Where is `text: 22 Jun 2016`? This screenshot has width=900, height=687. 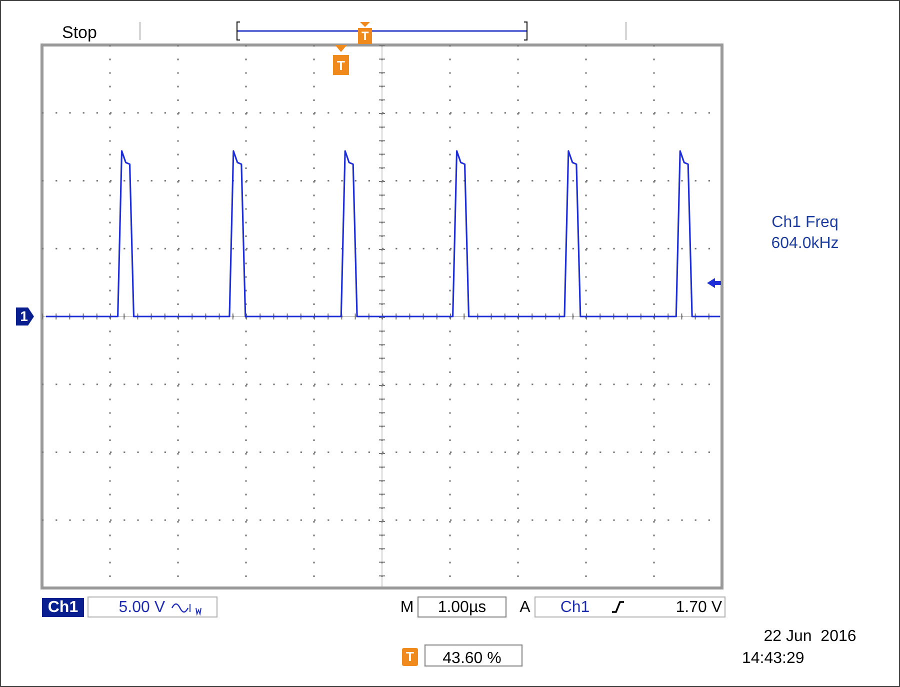 text: 22 Jun 2016 is located at coordinates (810, 636).